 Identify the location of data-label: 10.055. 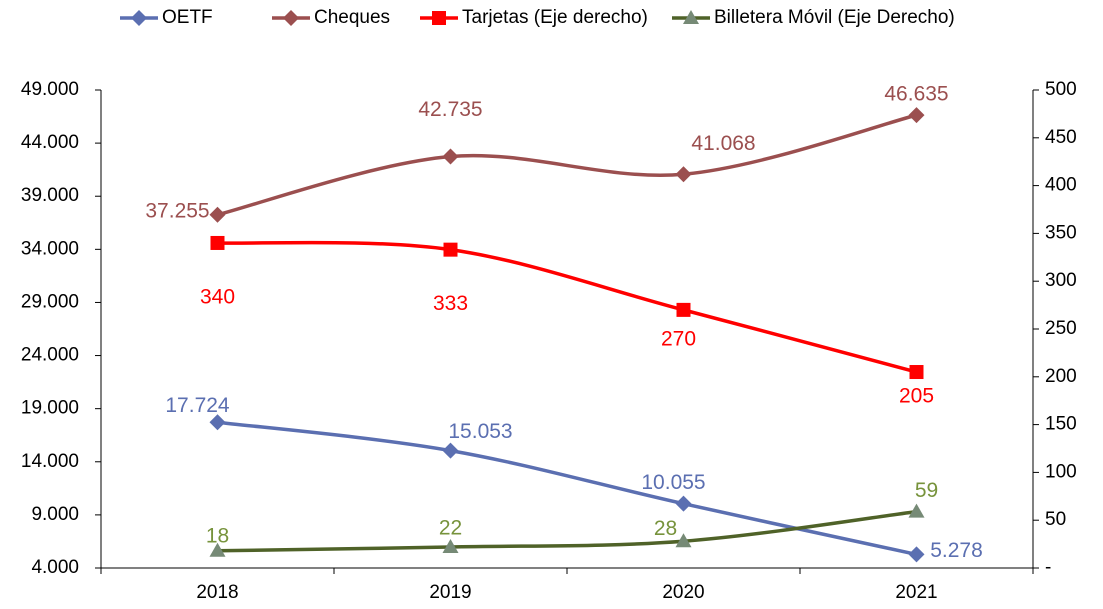
(673, 482).